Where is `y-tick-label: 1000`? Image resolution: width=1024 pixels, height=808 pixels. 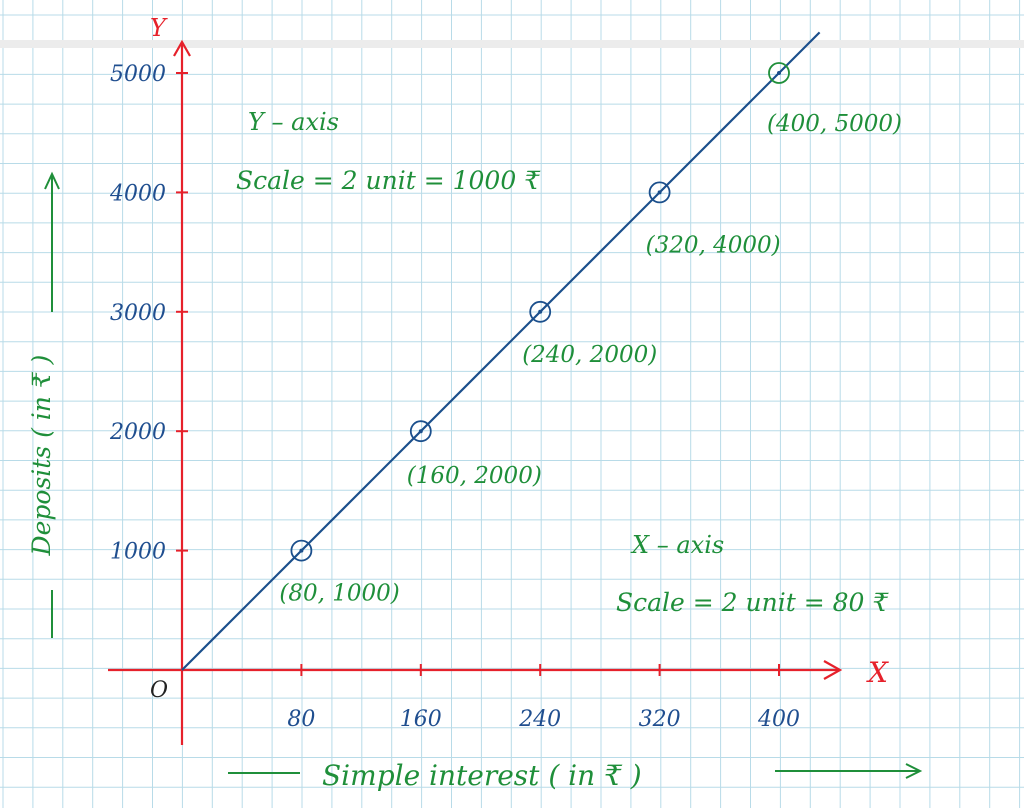 y-tick-label: 1000 is located at coordinates (138, 552).